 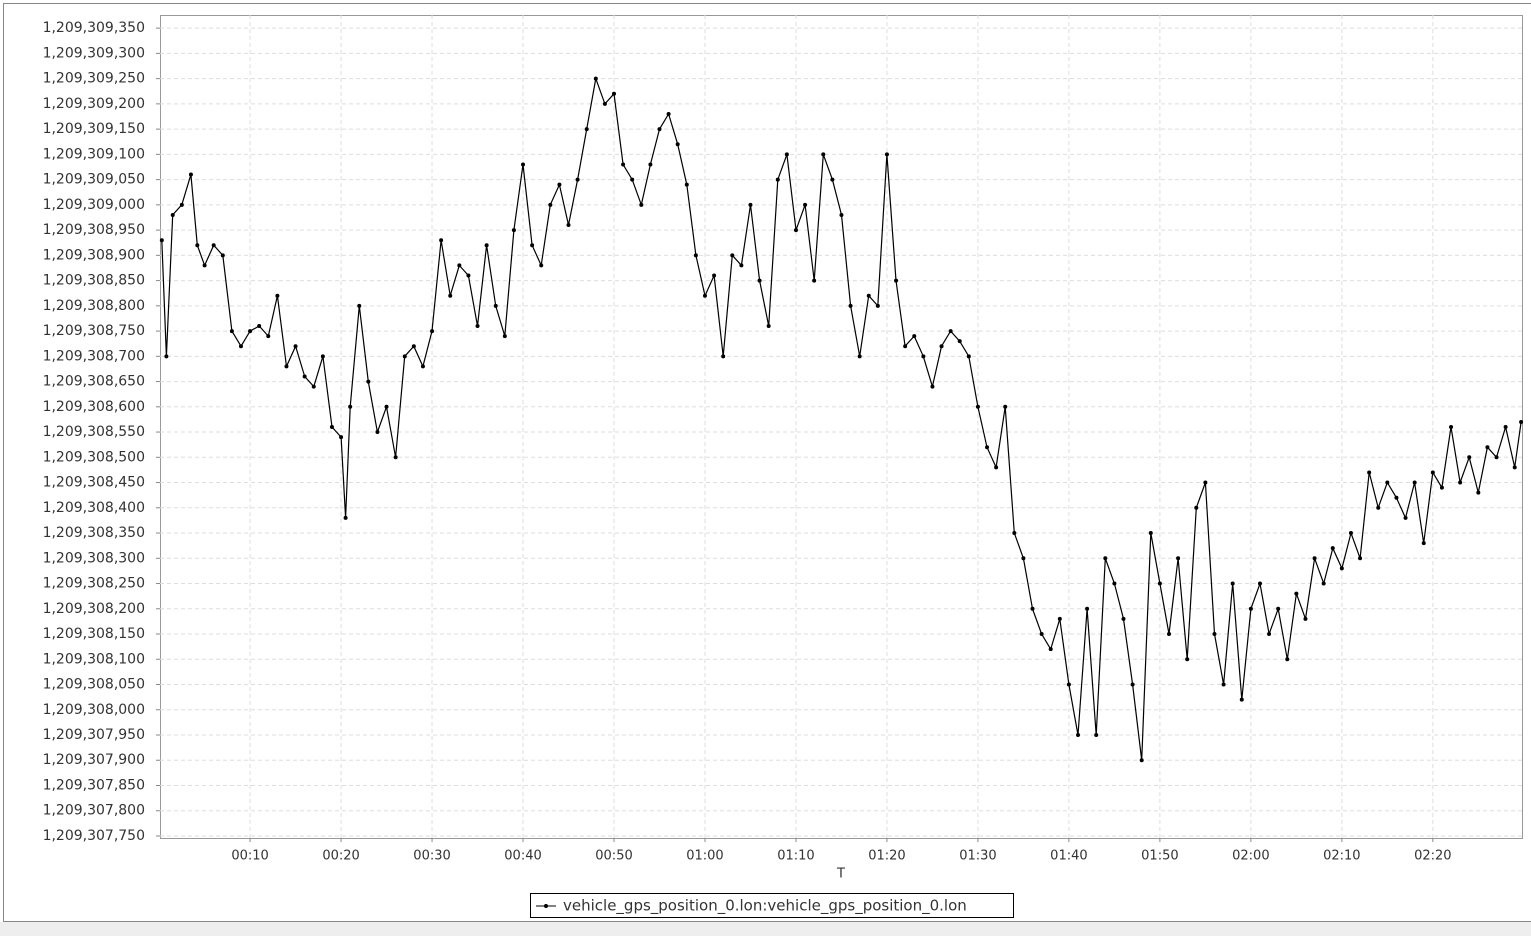 I want to click on y-tick-label: 1,209,307,850, so click(x=94, y=785).